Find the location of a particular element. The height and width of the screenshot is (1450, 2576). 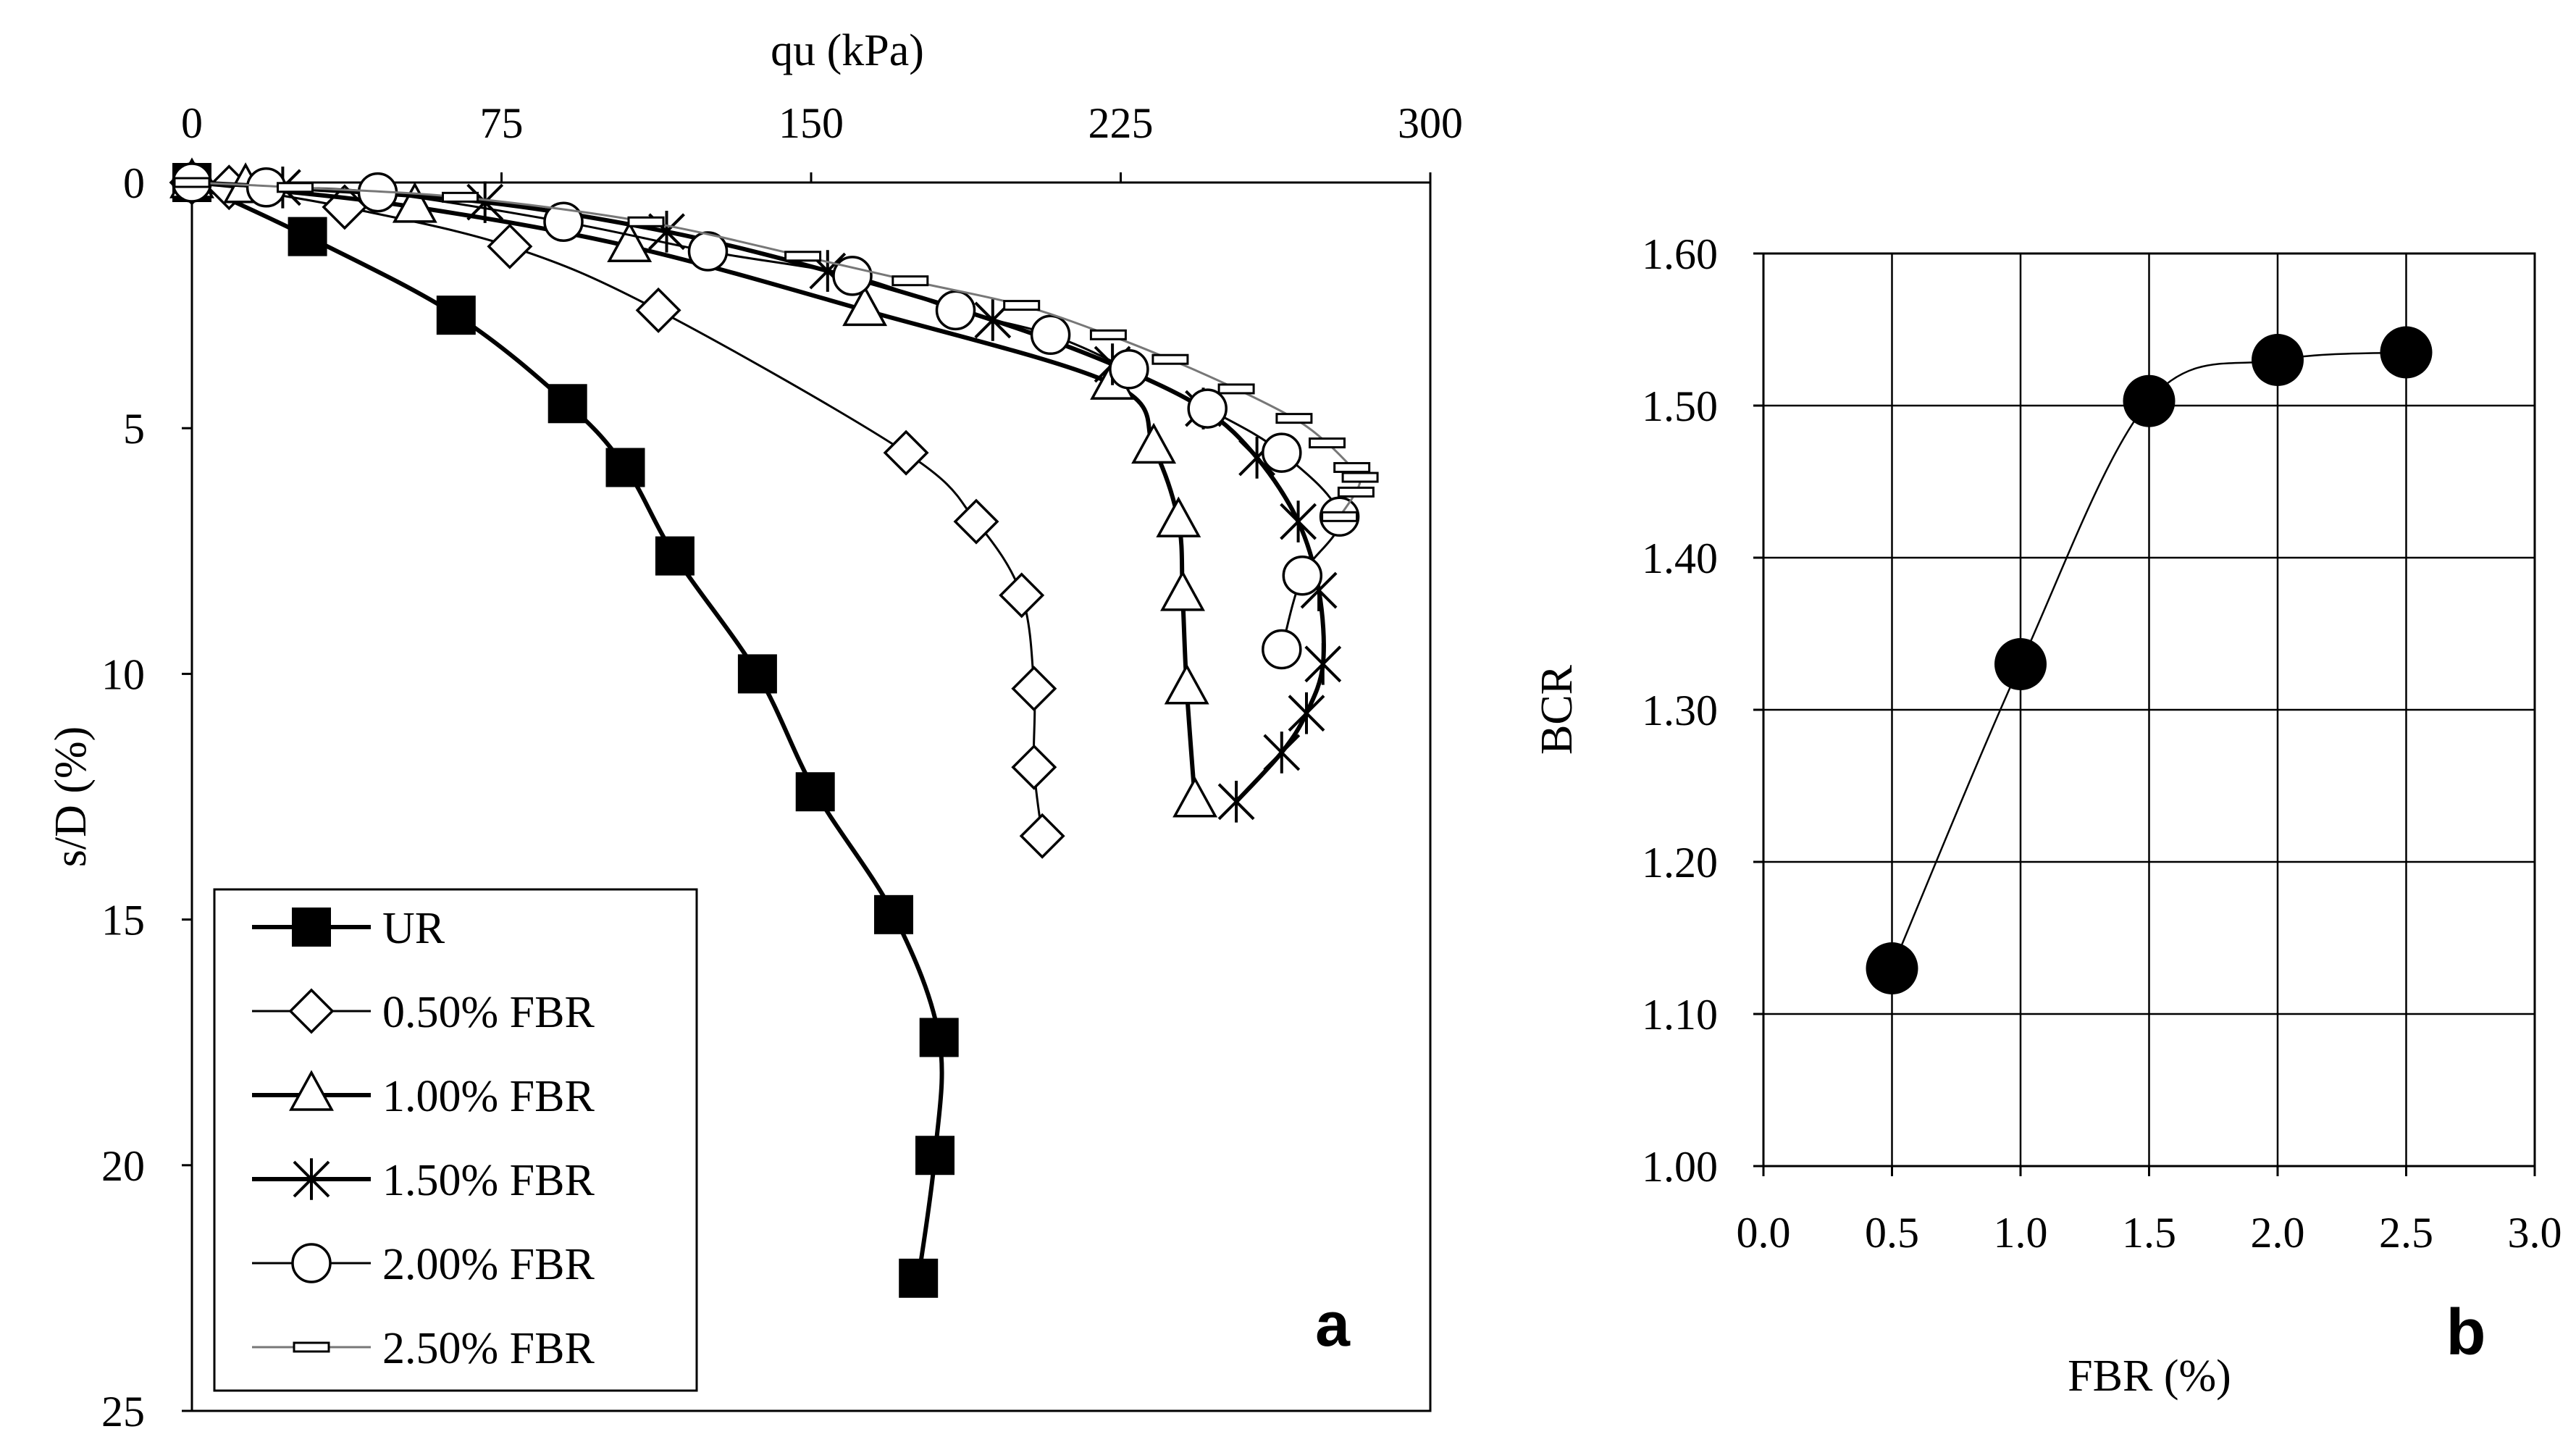

chart-b-y-tick-label-1-30: 1.30 is located at coordinates (1680, 710).